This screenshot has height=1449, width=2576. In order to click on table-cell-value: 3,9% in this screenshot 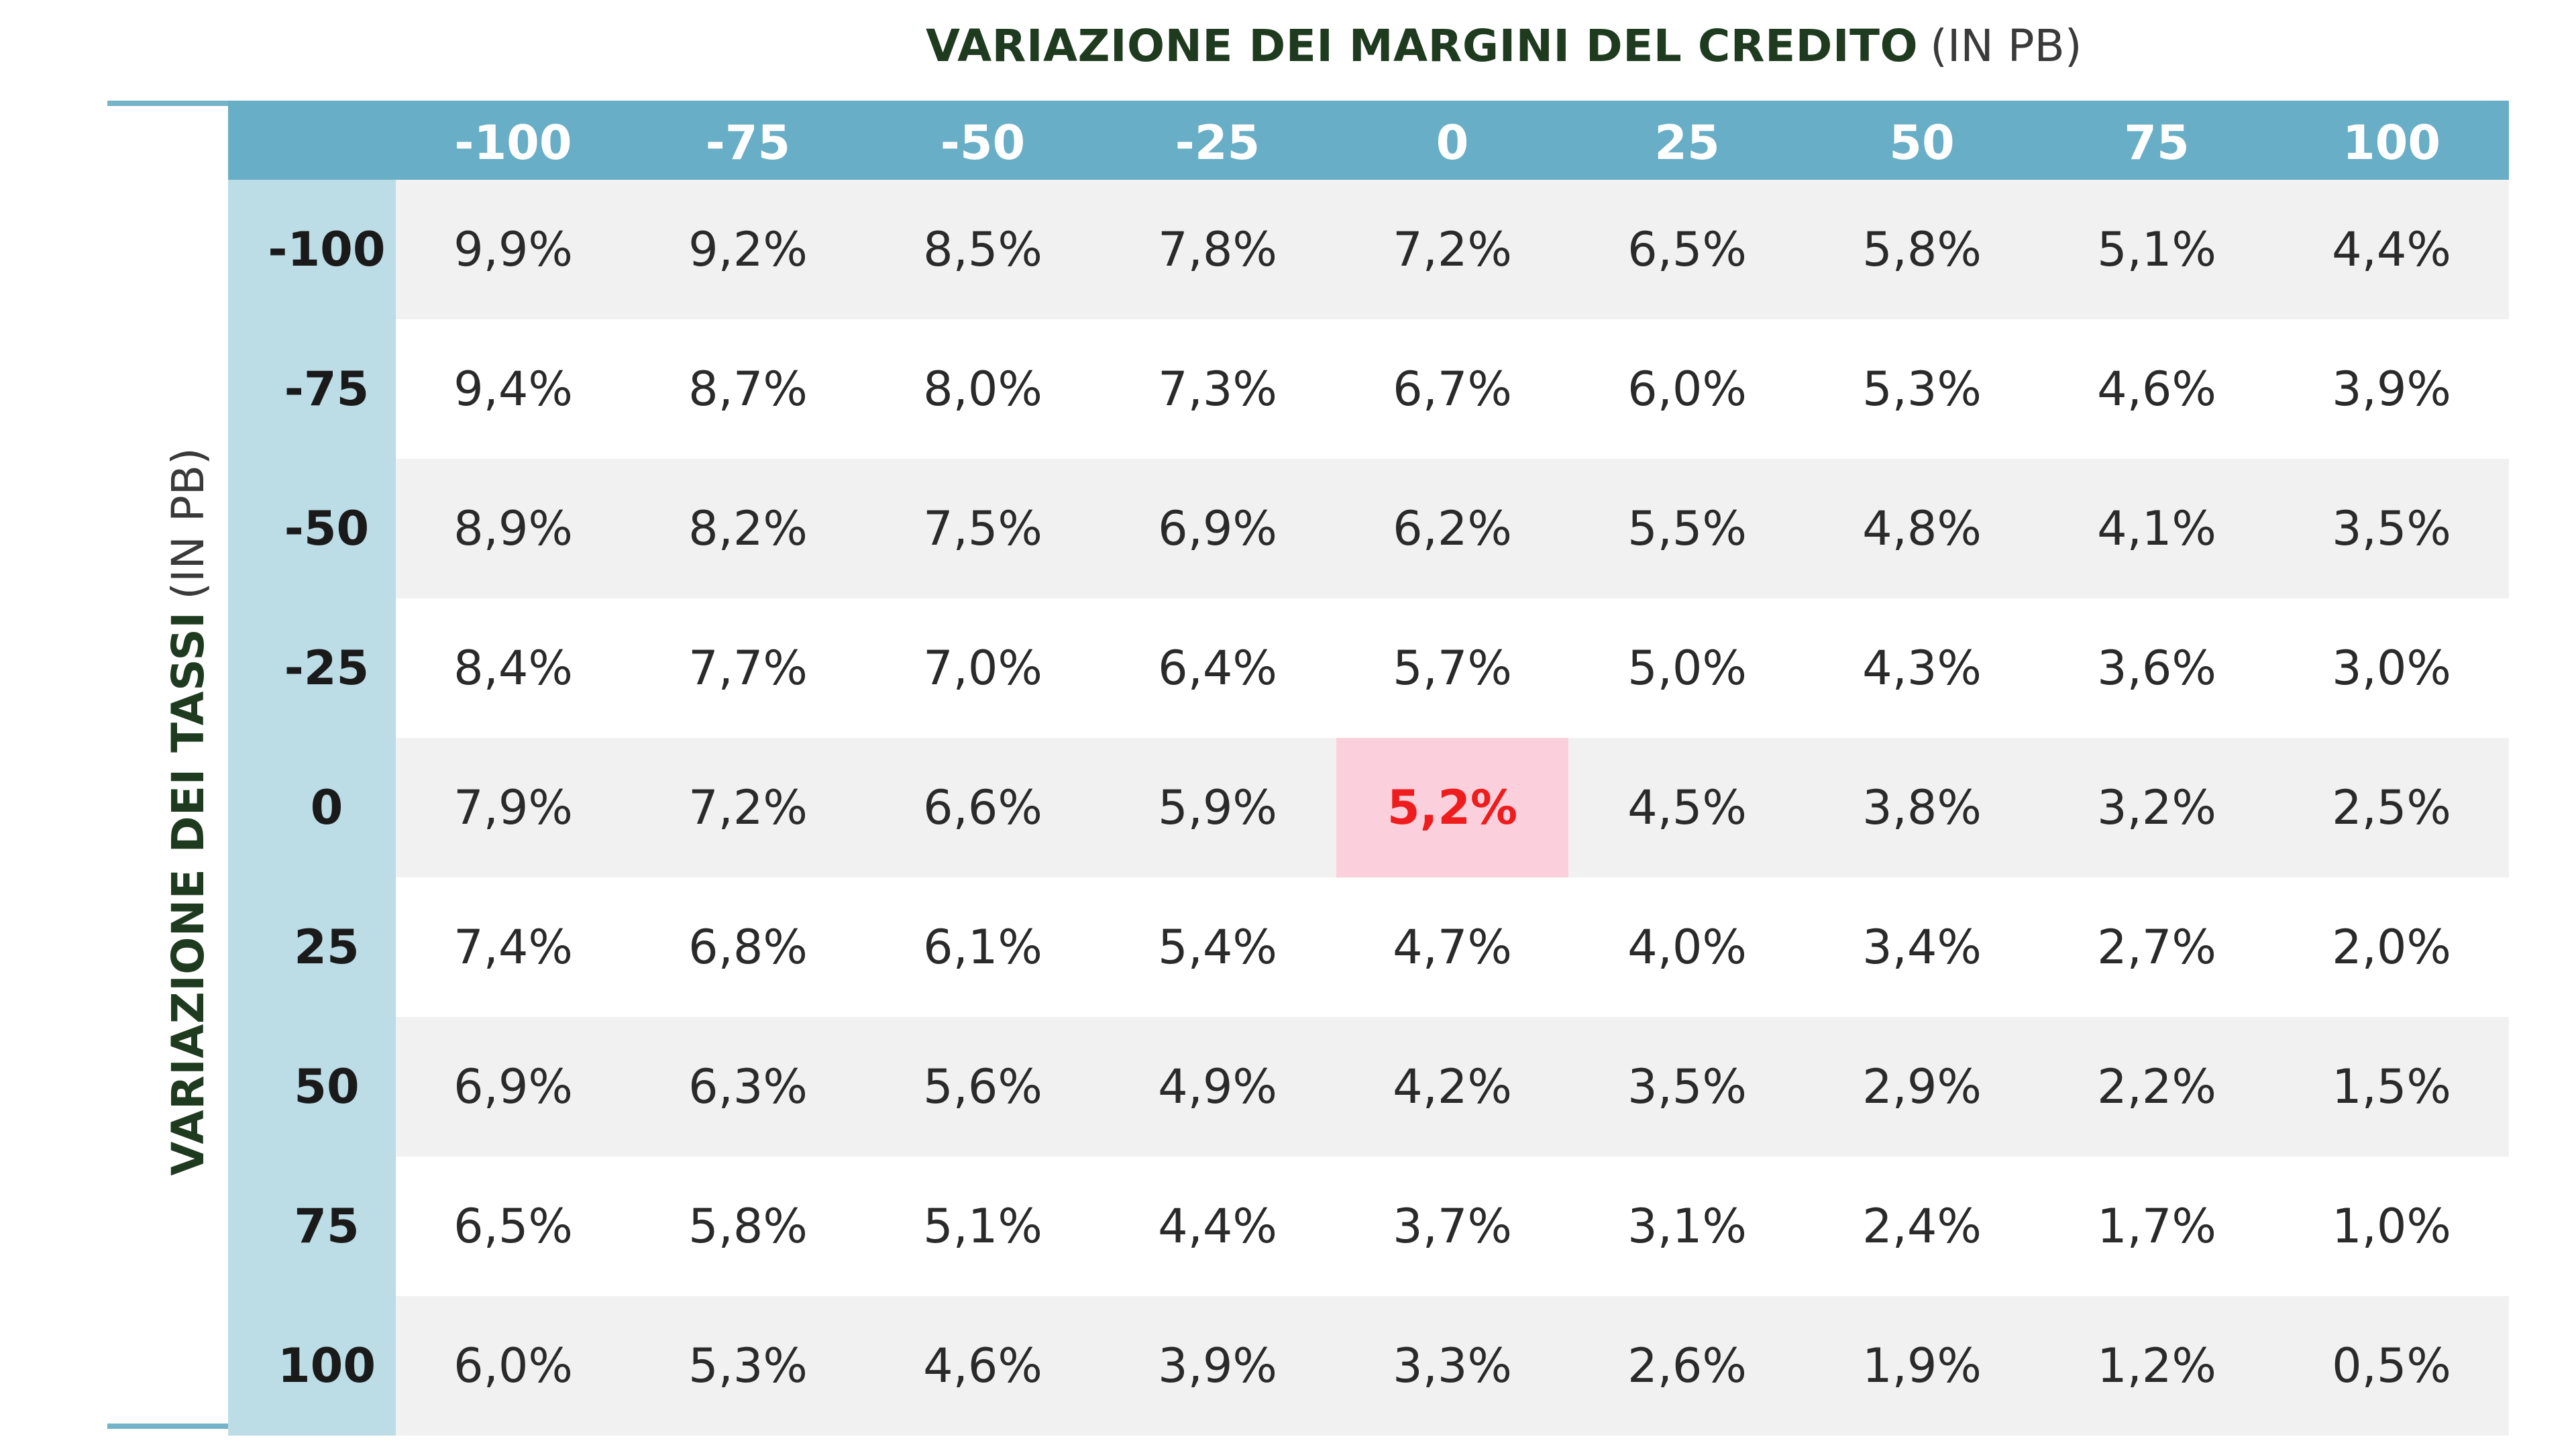, I will do `click(2391, 389)`.